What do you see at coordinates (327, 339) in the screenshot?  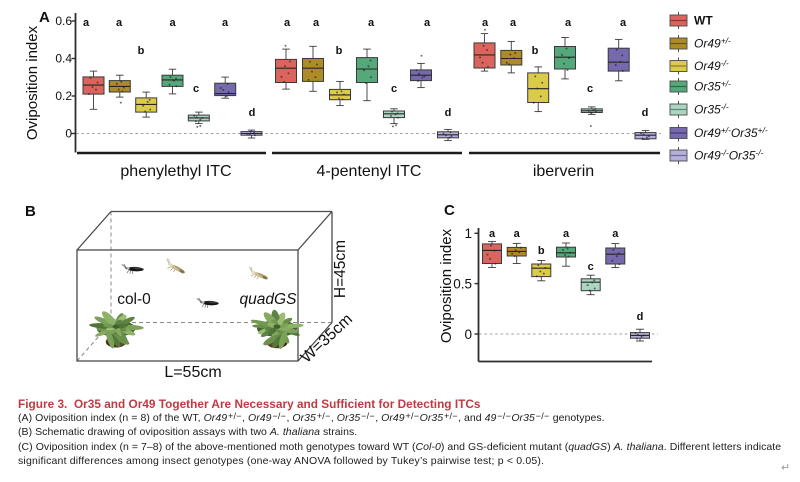 I see `svg-text: W=35cm` at bounding box center [327, 339].